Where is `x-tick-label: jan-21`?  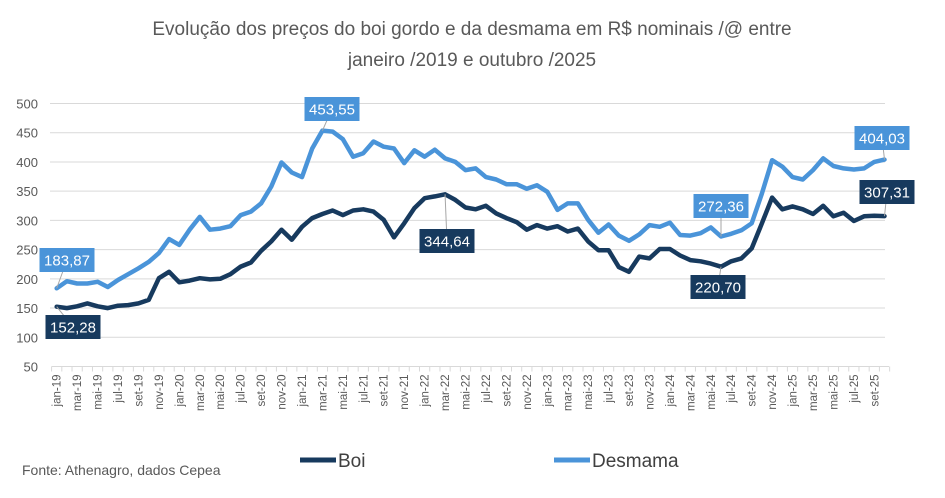
x-tick-label: jan-21 is located at coordinates (303, 391).